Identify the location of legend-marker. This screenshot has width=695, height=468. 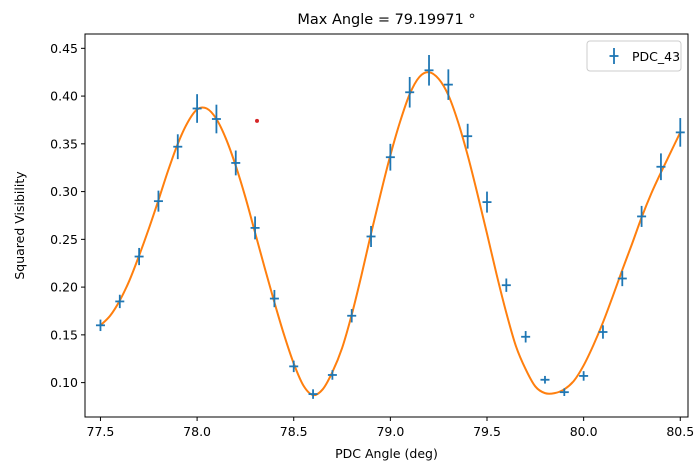
(614, 56).